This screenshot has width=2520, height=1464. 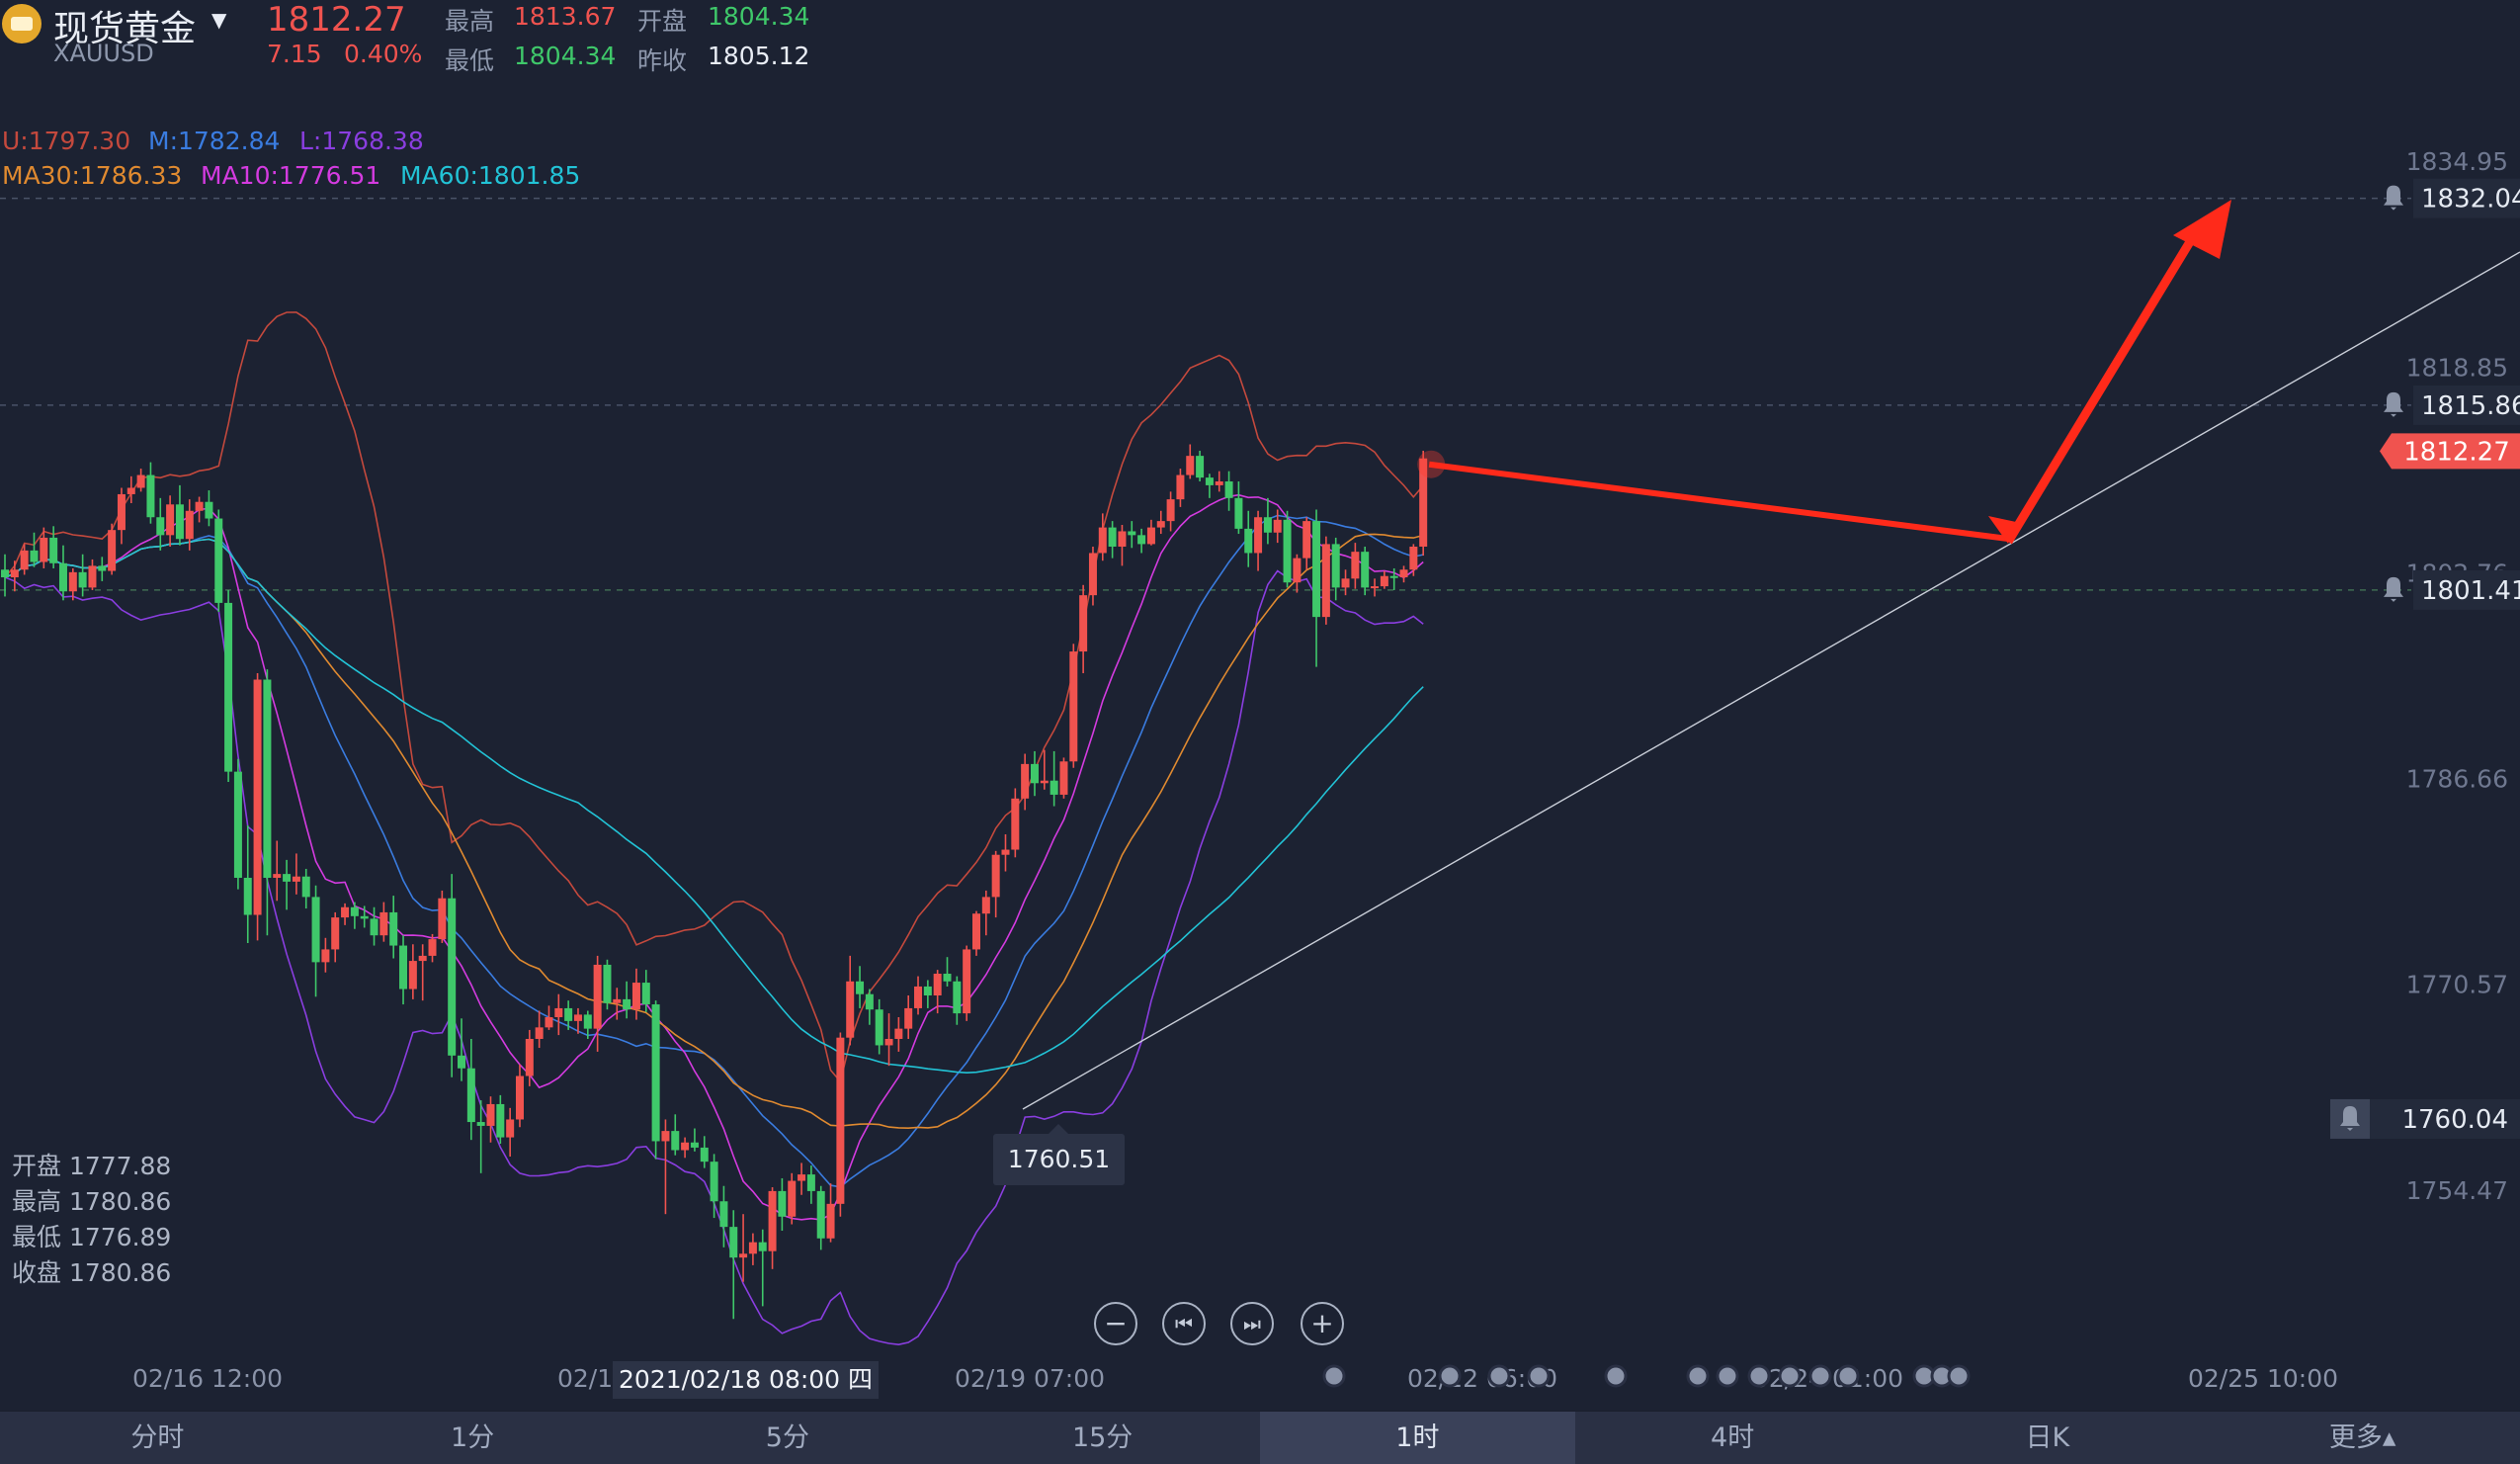 I want to click on tab-5min: 5分, so click(x=787, y=1437).